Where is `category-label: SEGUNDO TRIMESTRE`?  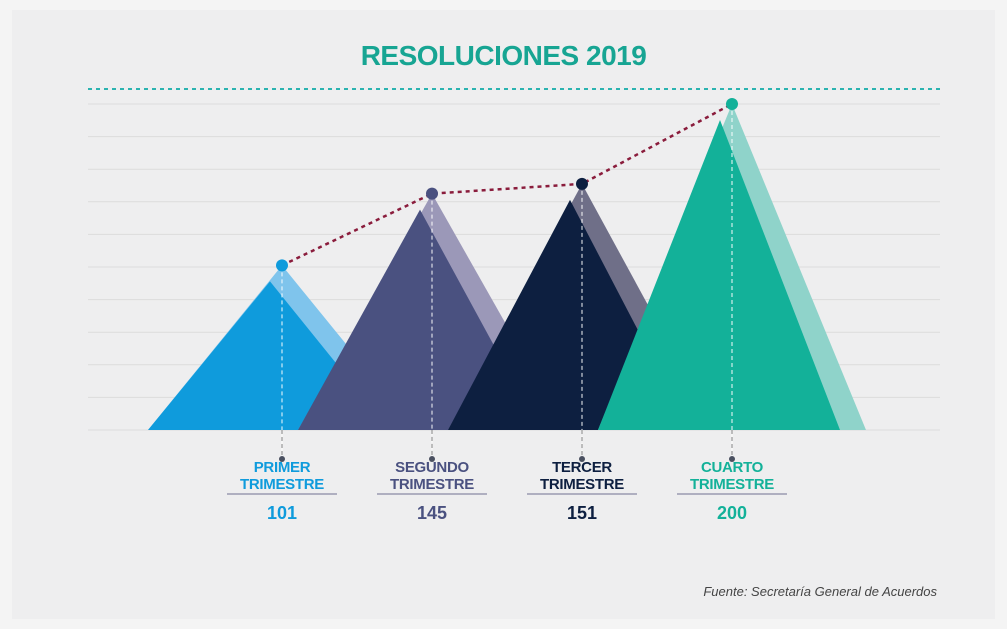
category-label: SEGUNDO TRIMESTRE is located at coordinates (432, 476).